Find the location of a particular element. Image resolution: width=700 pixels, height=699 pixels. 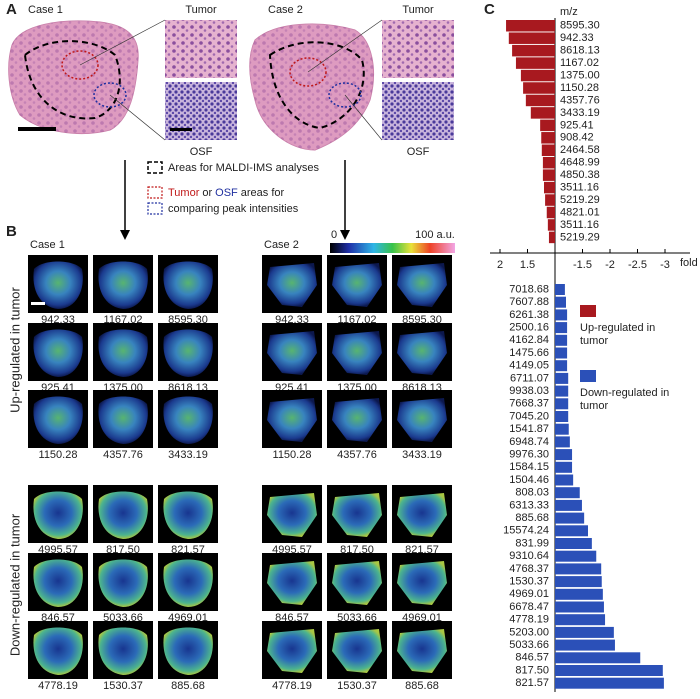

side-label: Down-regulated in tumor is located at coordinates (14, 584).